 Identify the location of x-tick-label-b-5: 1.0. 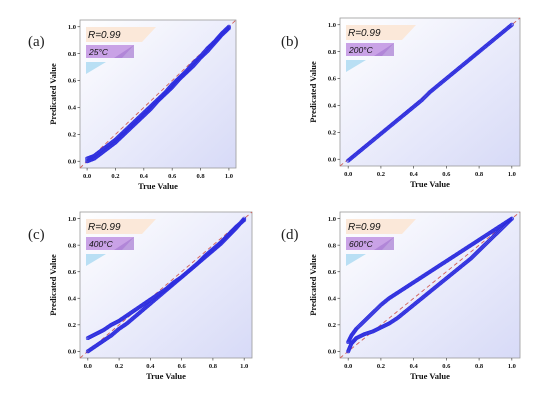
(512, 174).